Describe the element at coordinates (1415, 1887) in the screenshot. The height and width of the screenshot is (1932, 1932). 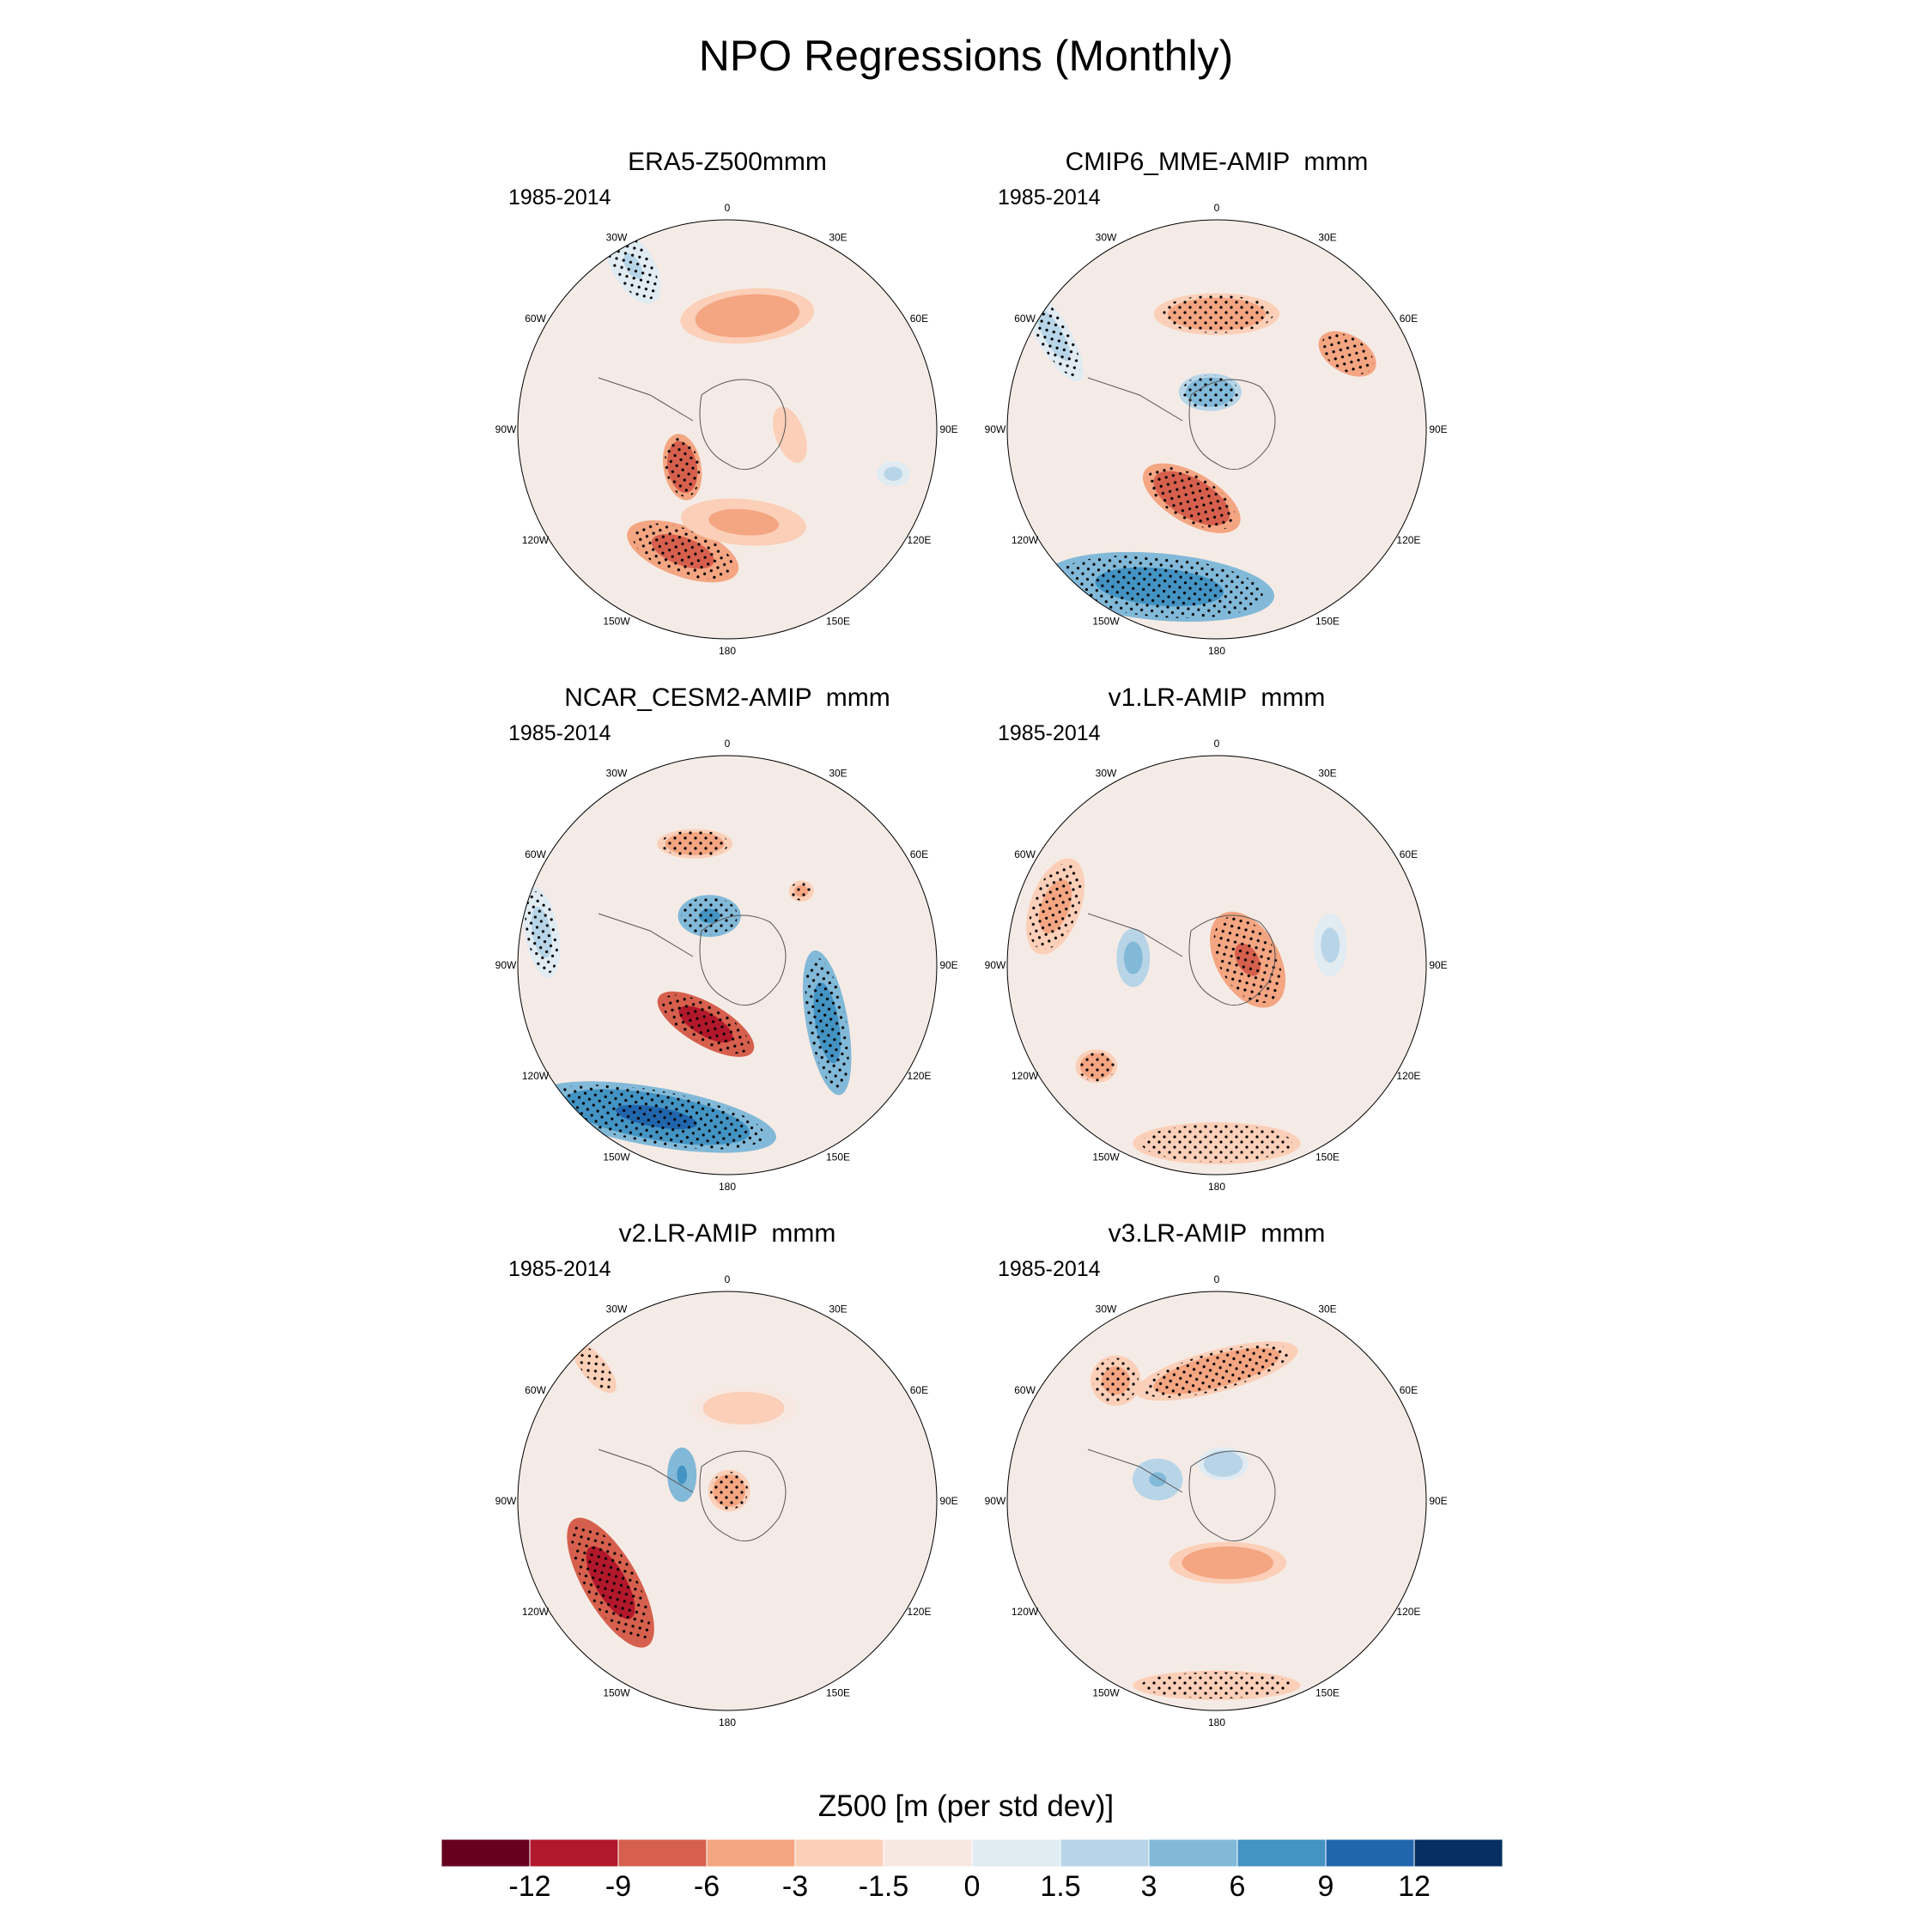
I see `colorbar-tick-label: 12` at that location.